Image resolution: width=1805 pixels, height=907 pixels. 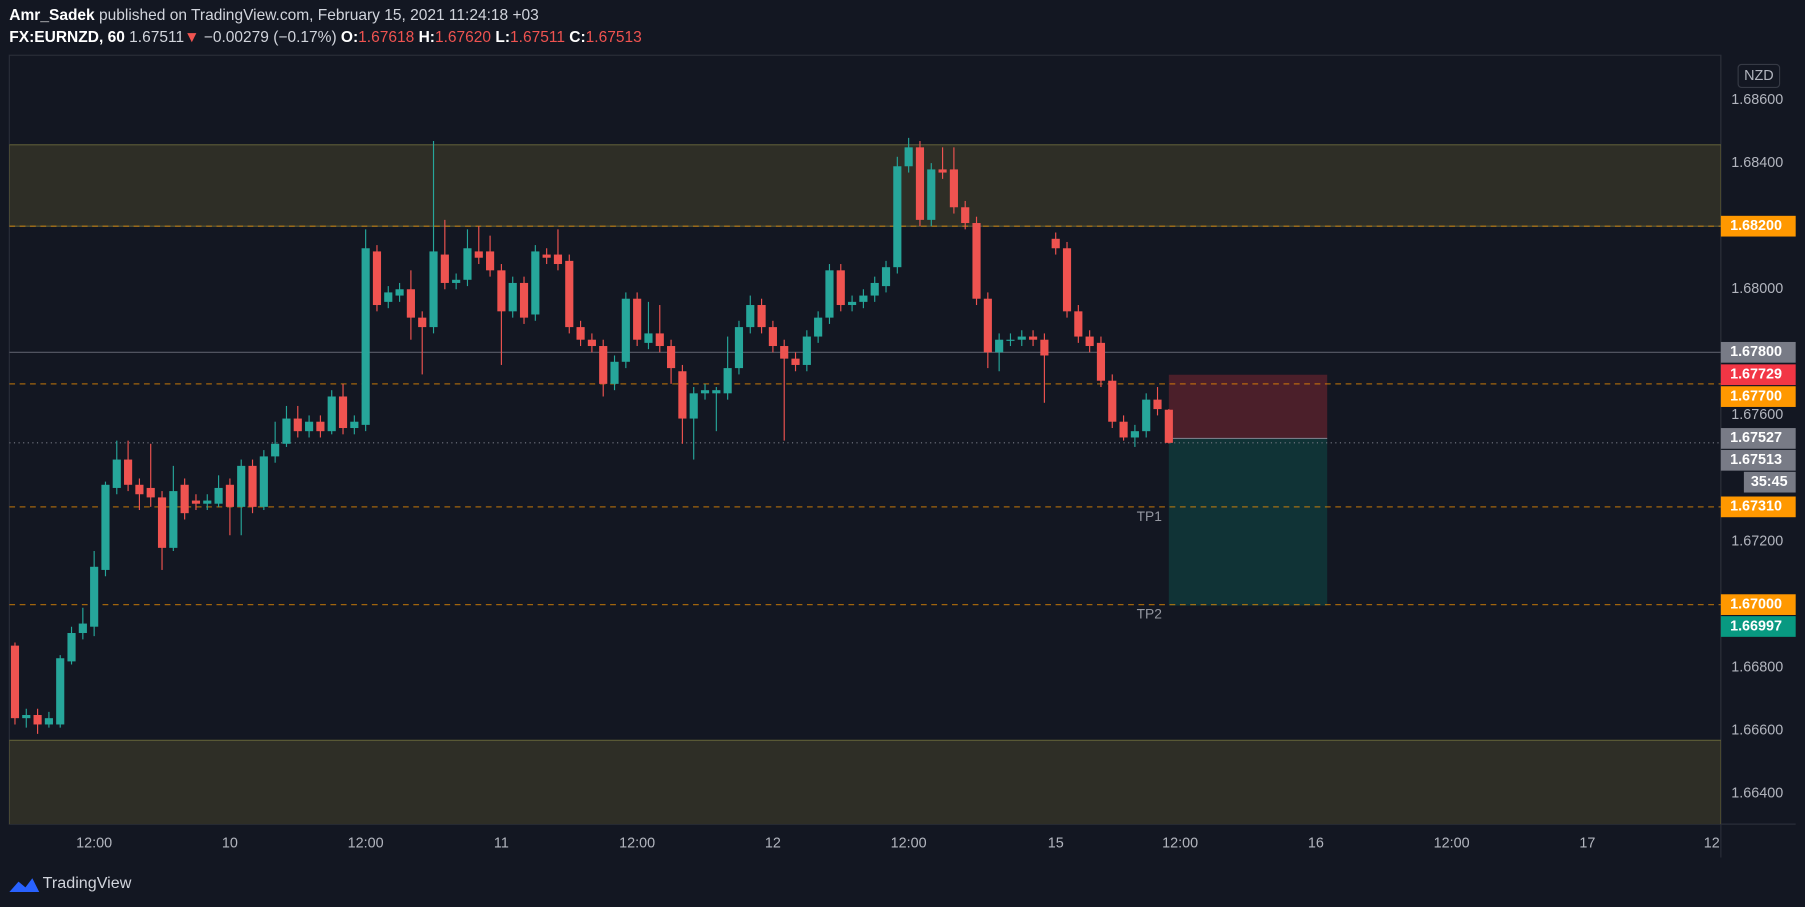 What do you see at coordinates (1757, 415) in the screenshot?
I see `y-tick-label: 1.67600` at bounding box center [1757, 415].